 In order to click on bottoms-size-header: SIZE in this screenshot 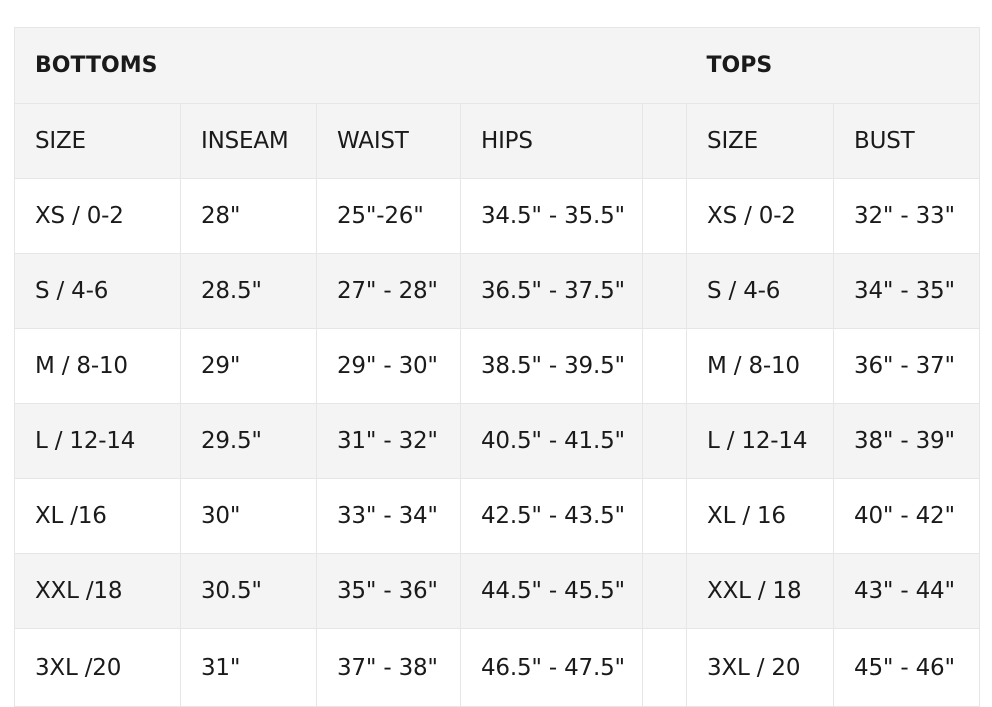, I will do `click(97, 141)`.